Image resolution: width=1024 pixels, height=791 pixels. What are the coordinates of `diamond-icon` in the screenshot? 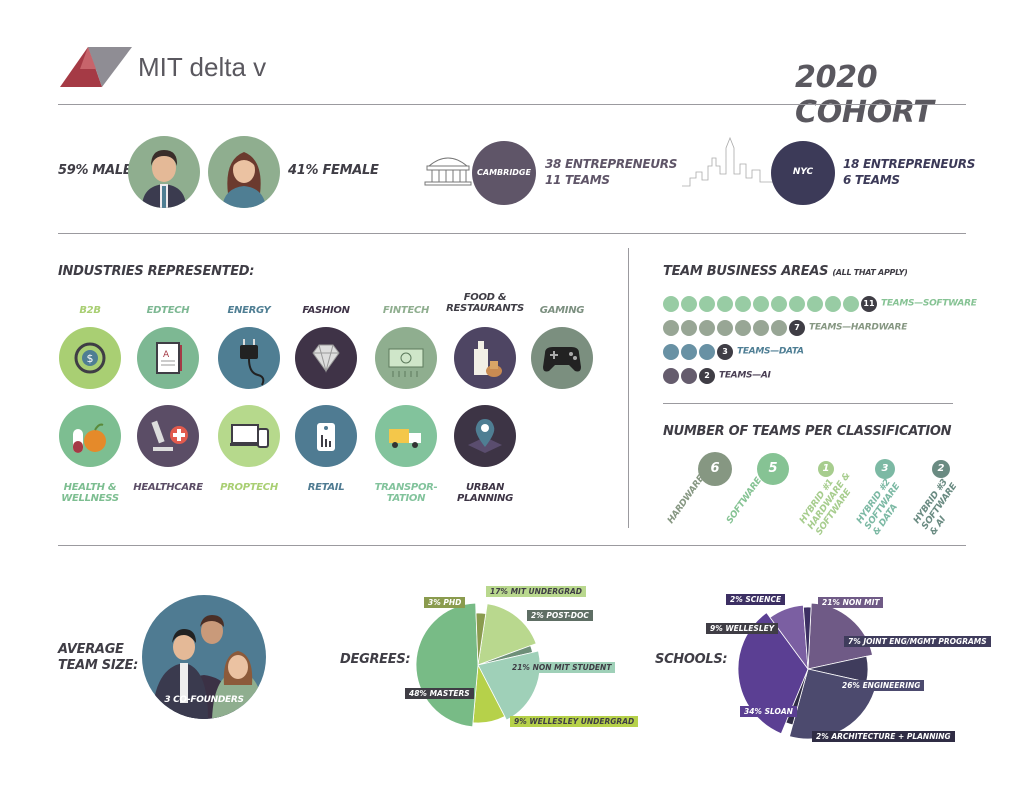 It's located at (326, 358).